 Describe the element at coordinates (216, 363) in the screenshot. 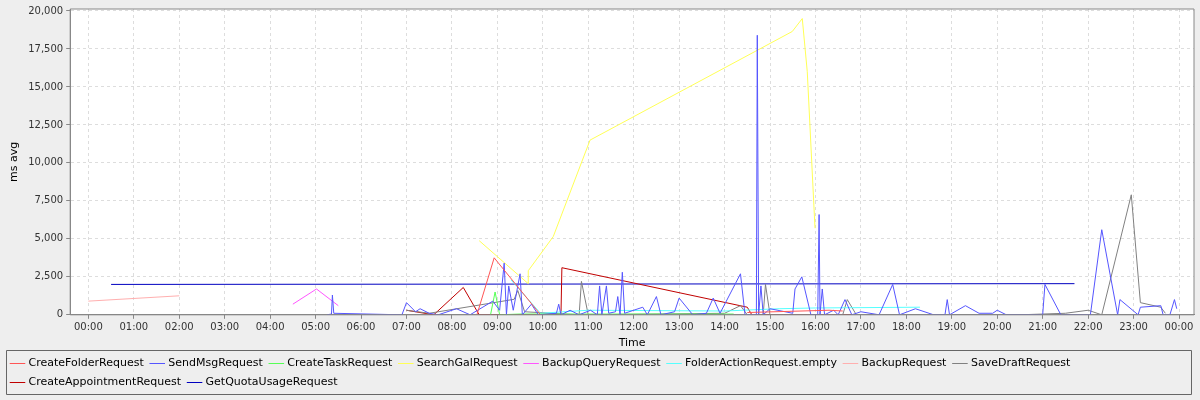

I see `legend-label: SendMsgRequest` at that location.